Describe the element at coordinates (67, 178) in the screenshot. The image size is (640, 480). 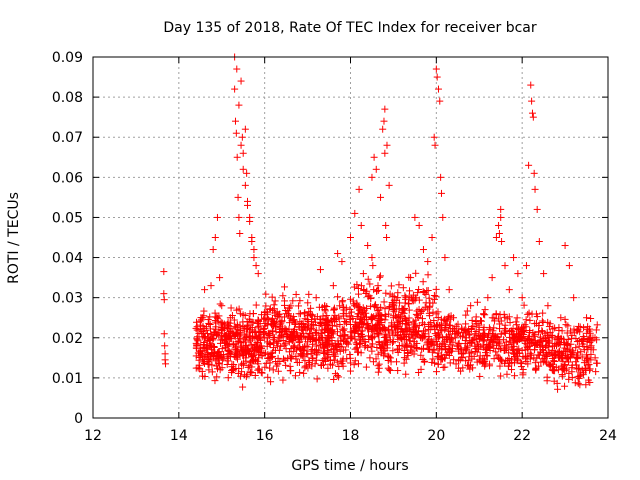
I see `y-tick-label: 0.06` at that location.